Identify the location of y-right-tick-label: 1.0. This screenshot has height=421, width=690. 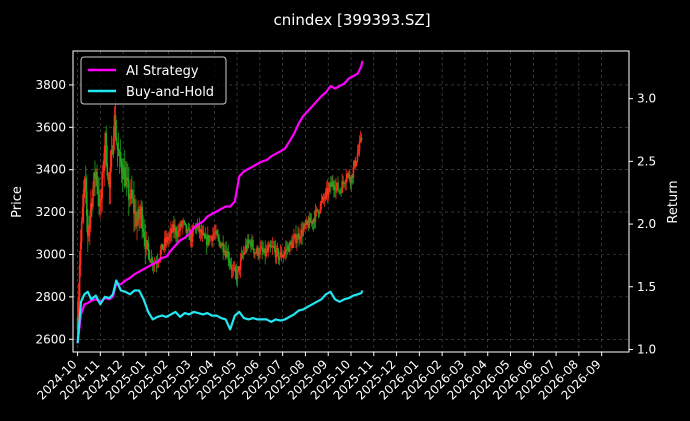
(646, 349).